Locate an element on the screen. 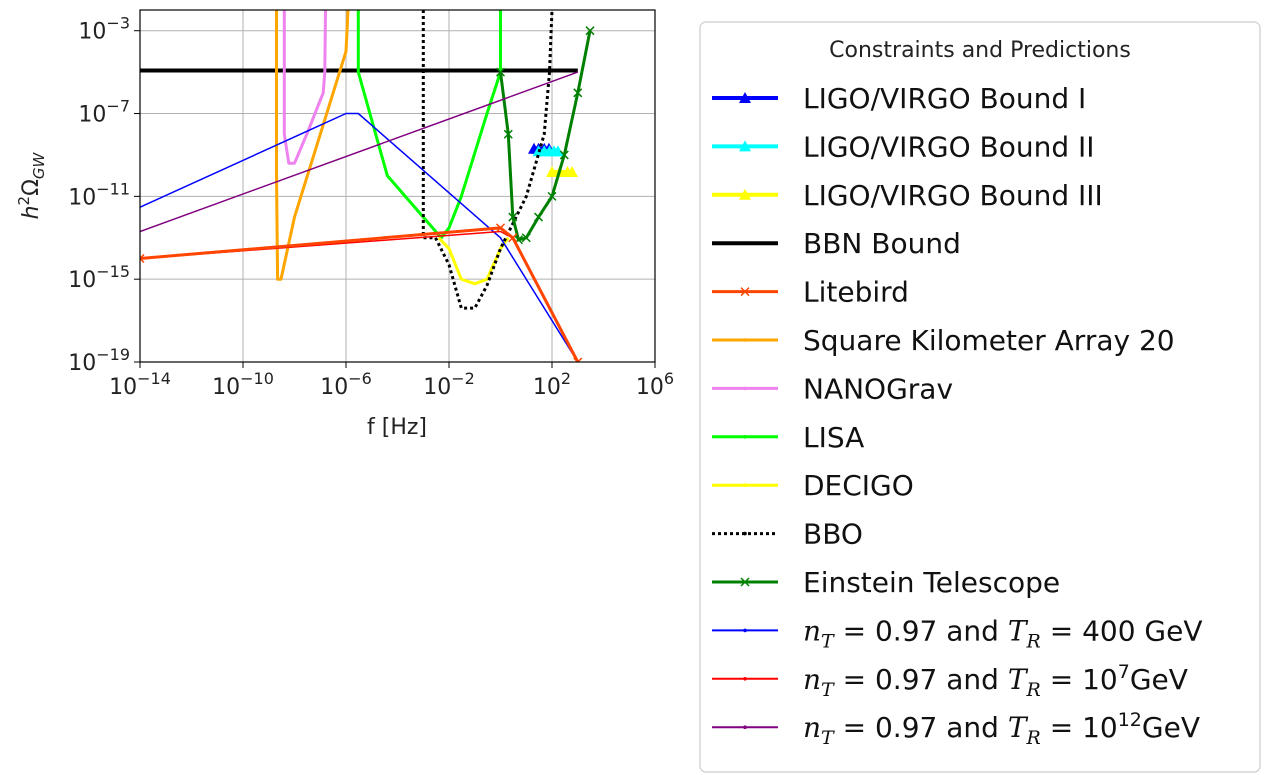 Image resolution: width=1265 pixels, height=777 pixels. n-t-0-97-and-t-r-10-12-gev-line is located at coordinates (359, 152).